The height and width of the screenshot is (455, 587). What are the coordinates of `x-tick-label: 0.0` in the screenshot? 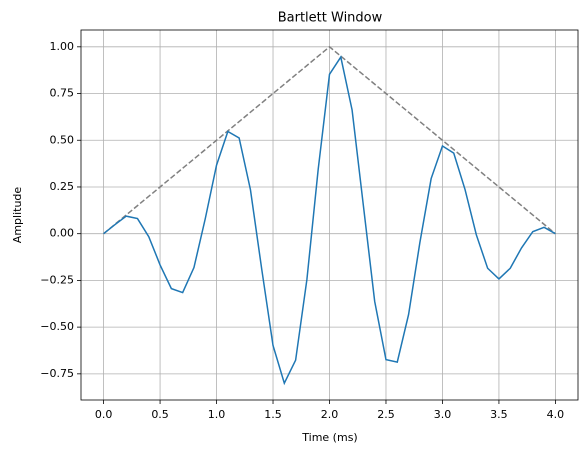 It's located at (104, 414).